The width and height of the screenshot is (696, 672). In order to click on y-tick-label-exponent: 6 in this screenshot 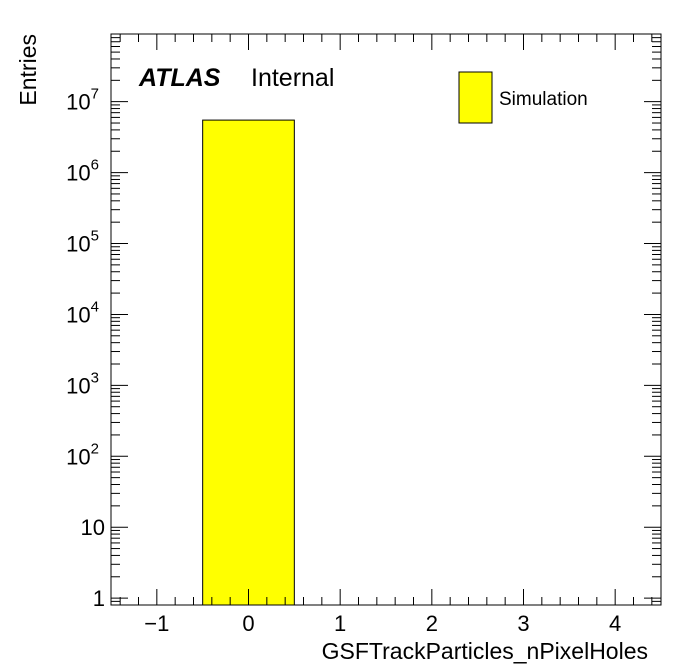, I will do `click(95, 165)`.